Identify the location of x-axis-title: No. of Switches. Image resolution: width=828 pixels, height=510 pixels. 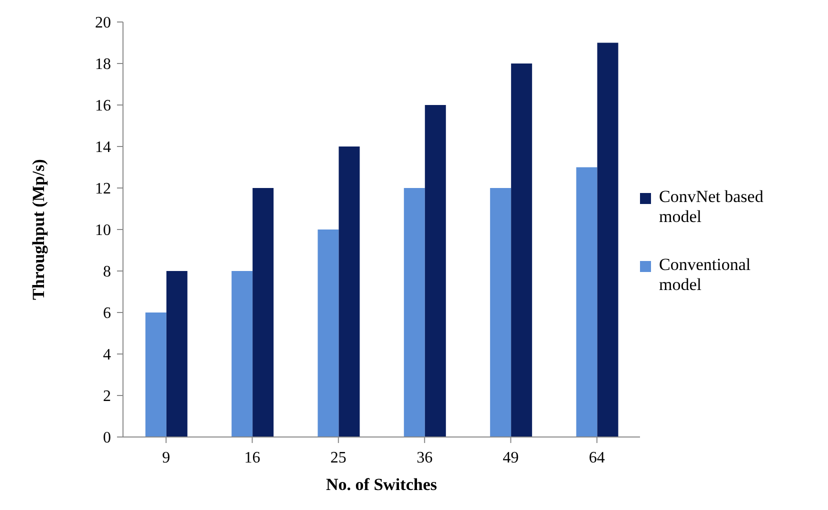
(382, 484).